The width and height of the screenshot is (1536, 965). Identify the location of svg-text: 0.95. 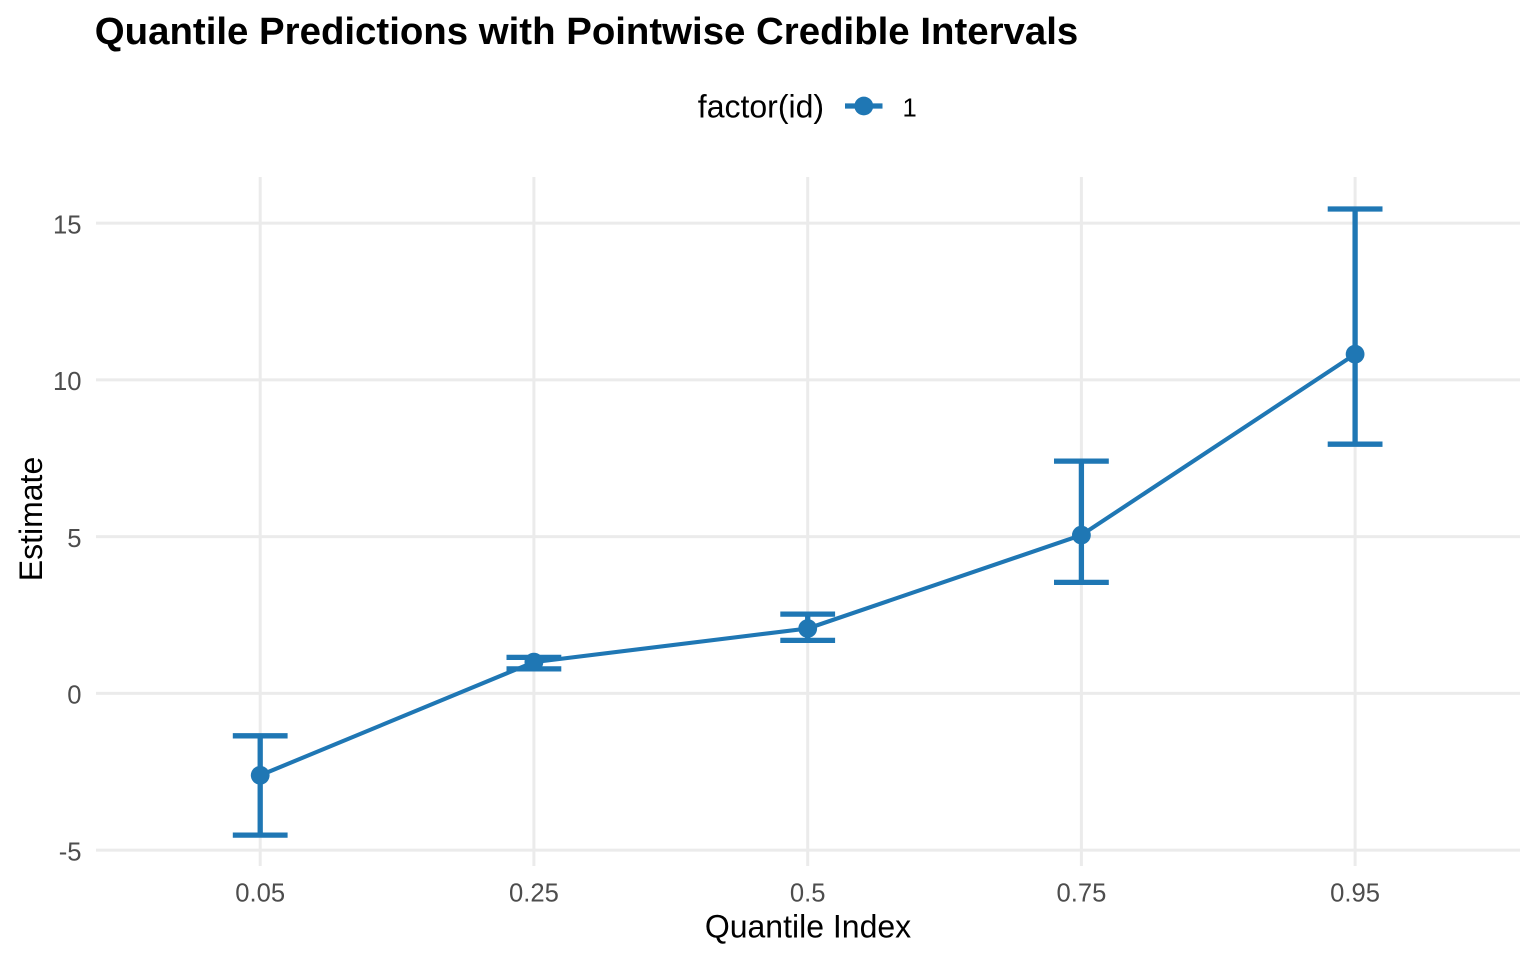
(1355, 893).